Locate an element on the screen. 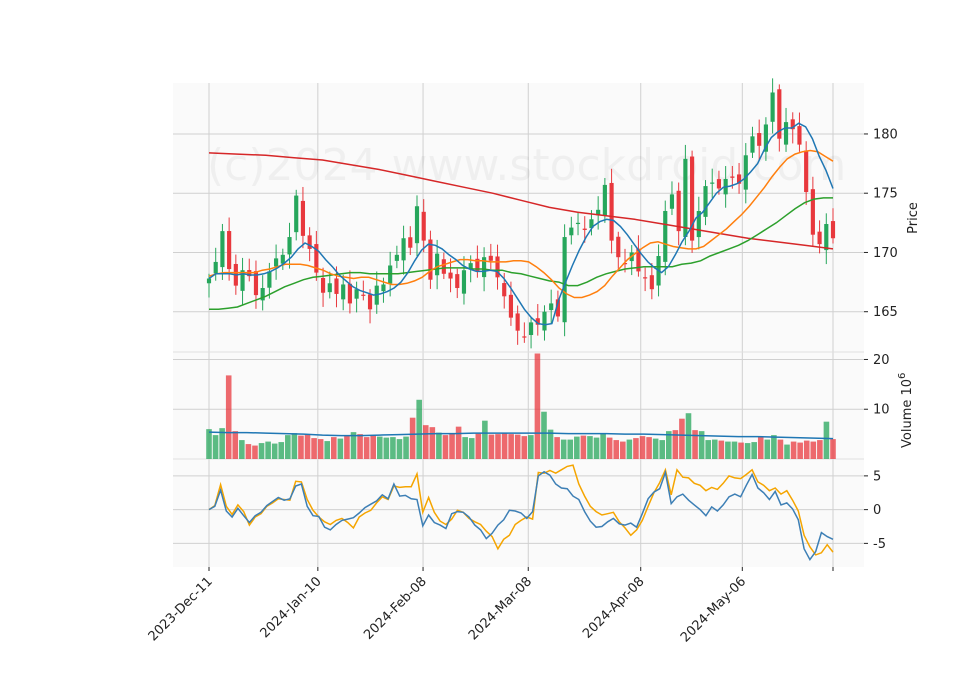 Image resolution: width=960 pixels, height=690 pixels. x-tick-label: 2024-Jan-10 is located at coordinates (291, 607).